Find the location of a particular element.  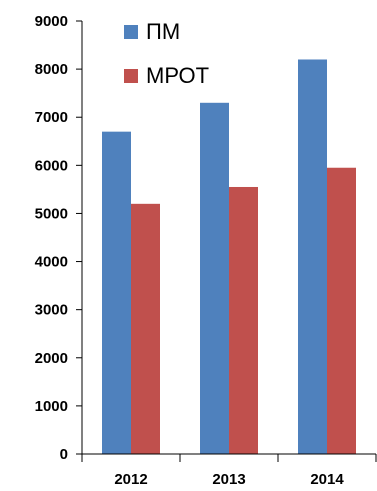

x-axis: 2012 2013 2014 is located at coordinates (229, 470).